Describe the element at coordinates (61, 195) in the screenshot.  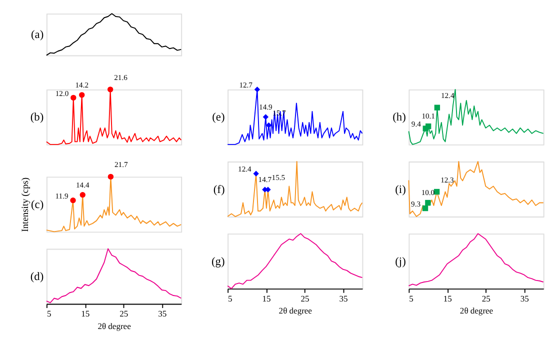
I see `annotation: 11.9` at that location.